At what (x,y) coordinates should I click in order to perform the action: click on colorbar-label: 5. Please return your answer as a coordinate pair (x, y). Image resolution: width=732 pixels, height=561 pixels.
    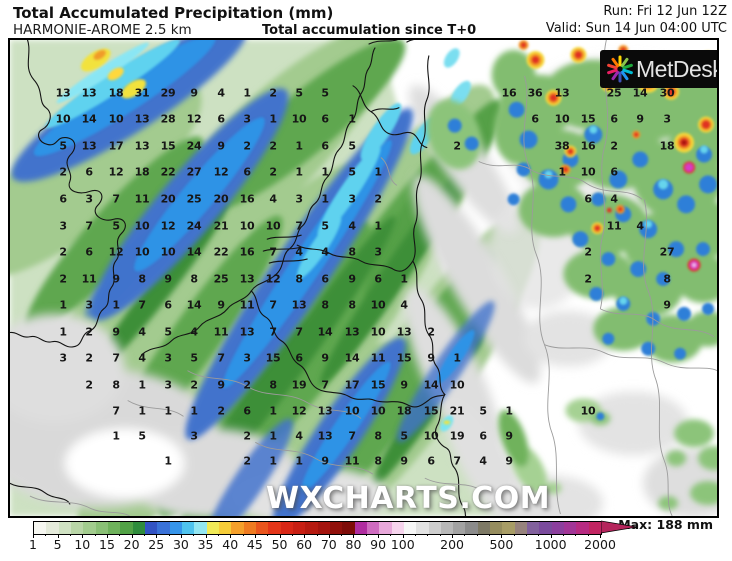
    Looking at the image, I should click on (57, 544).